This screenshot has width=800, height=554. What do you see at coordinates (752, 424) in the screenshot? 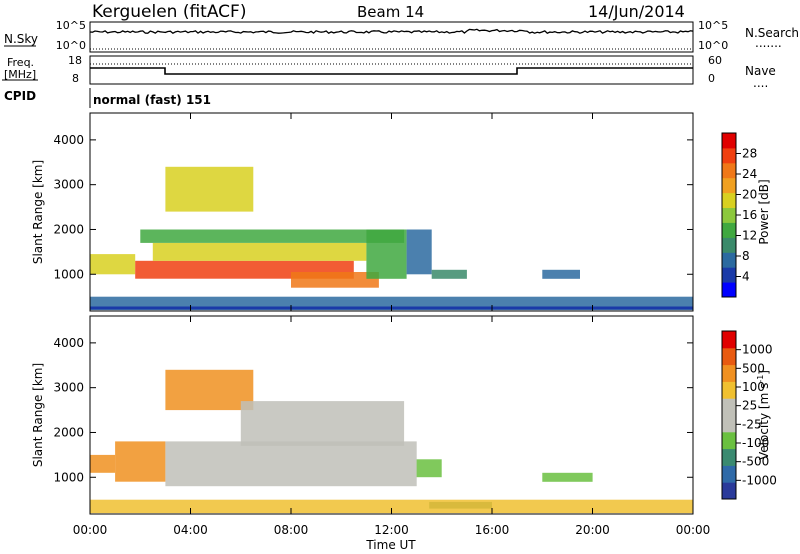
I see `velocity-colorbar-tick-label-4: -25` at bounding box center [752, 424].